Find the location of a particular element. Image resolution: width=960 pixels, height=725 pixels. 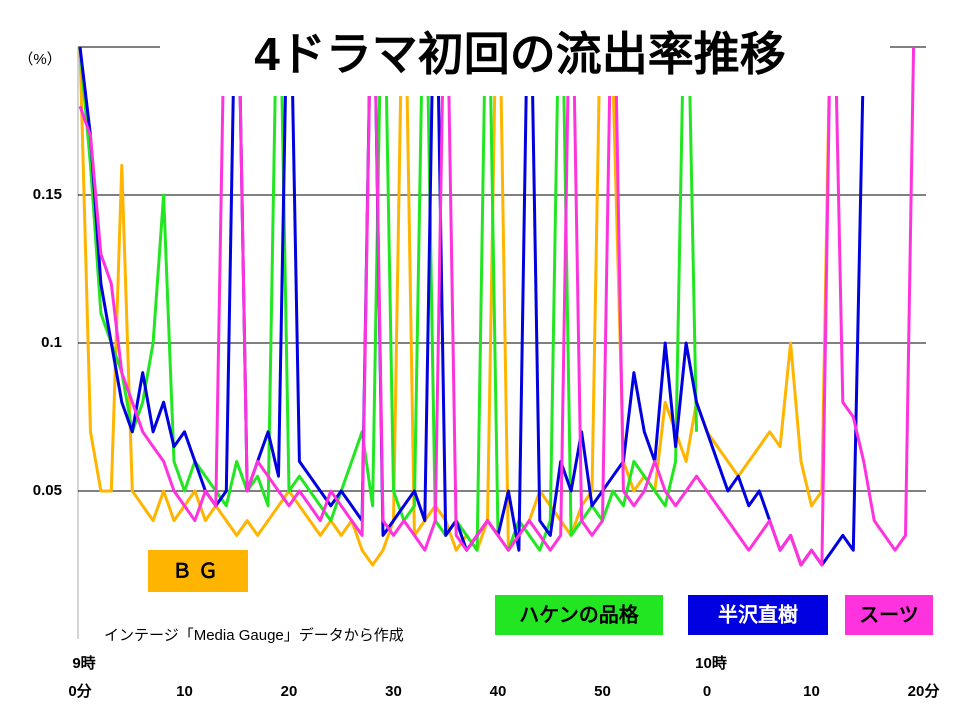

legend-label: ＢＧ is located at coordinates (198, 571).